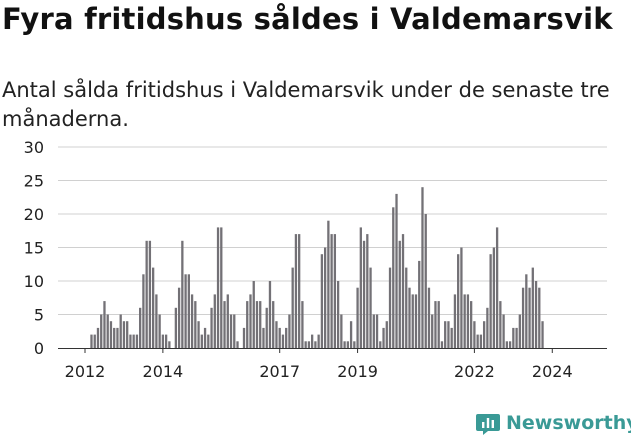  Describe the element at coordinates (85, 371) in the screenshot. I see `x-tick-label: 2012` at that location.